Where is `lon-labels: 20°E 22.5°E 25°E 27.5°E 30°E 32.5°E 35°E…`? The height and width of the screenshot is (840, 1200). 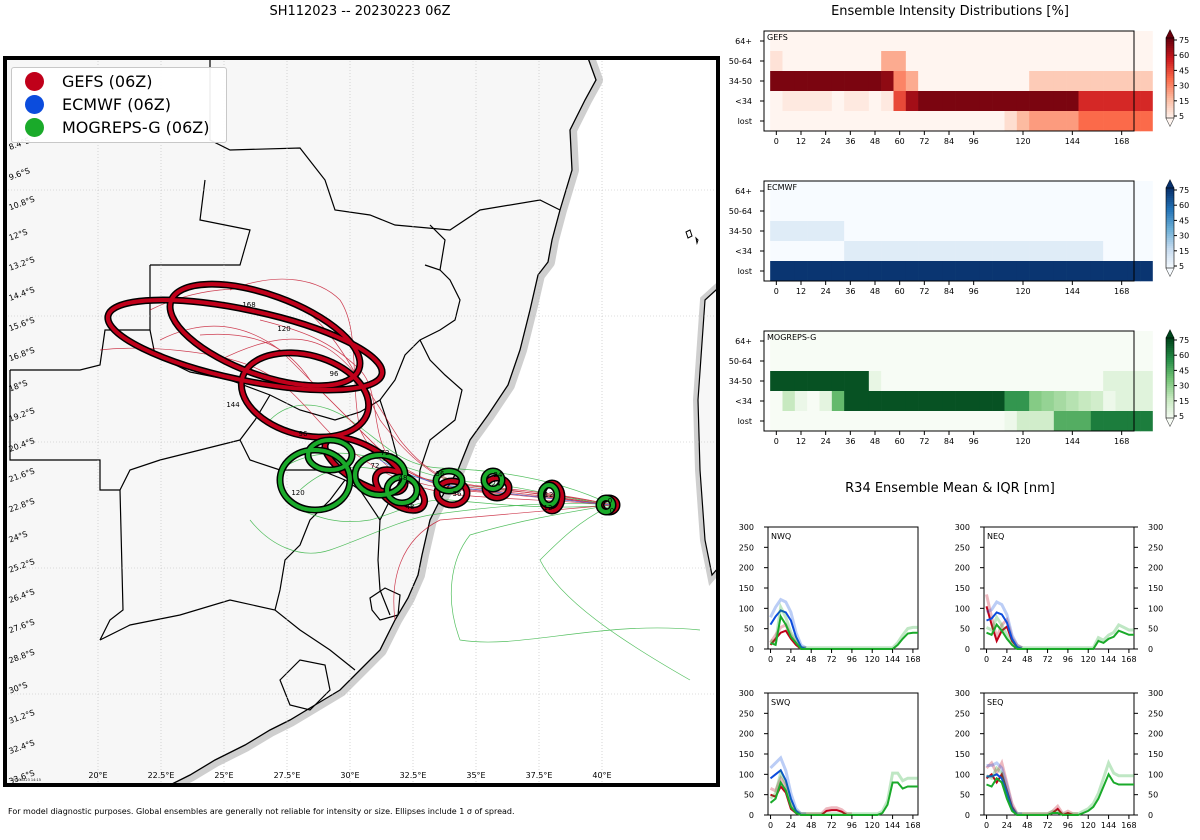
lon-labels: 20°E 22.5°E 25°E 27.5°E 30°E 32.5°E 35°E… is located at coordinates (349, 775).